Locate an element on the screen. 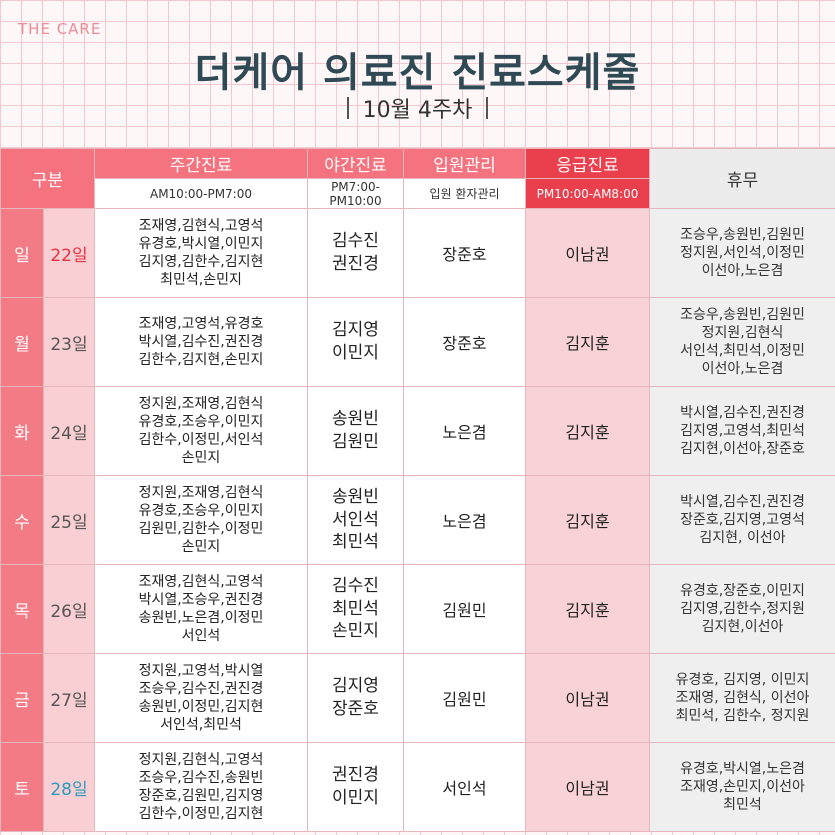 The width and height of the screenshot is (835, 835). staff-line: 조승우,김수진,송원빈 is located at coordinates (201, 777).